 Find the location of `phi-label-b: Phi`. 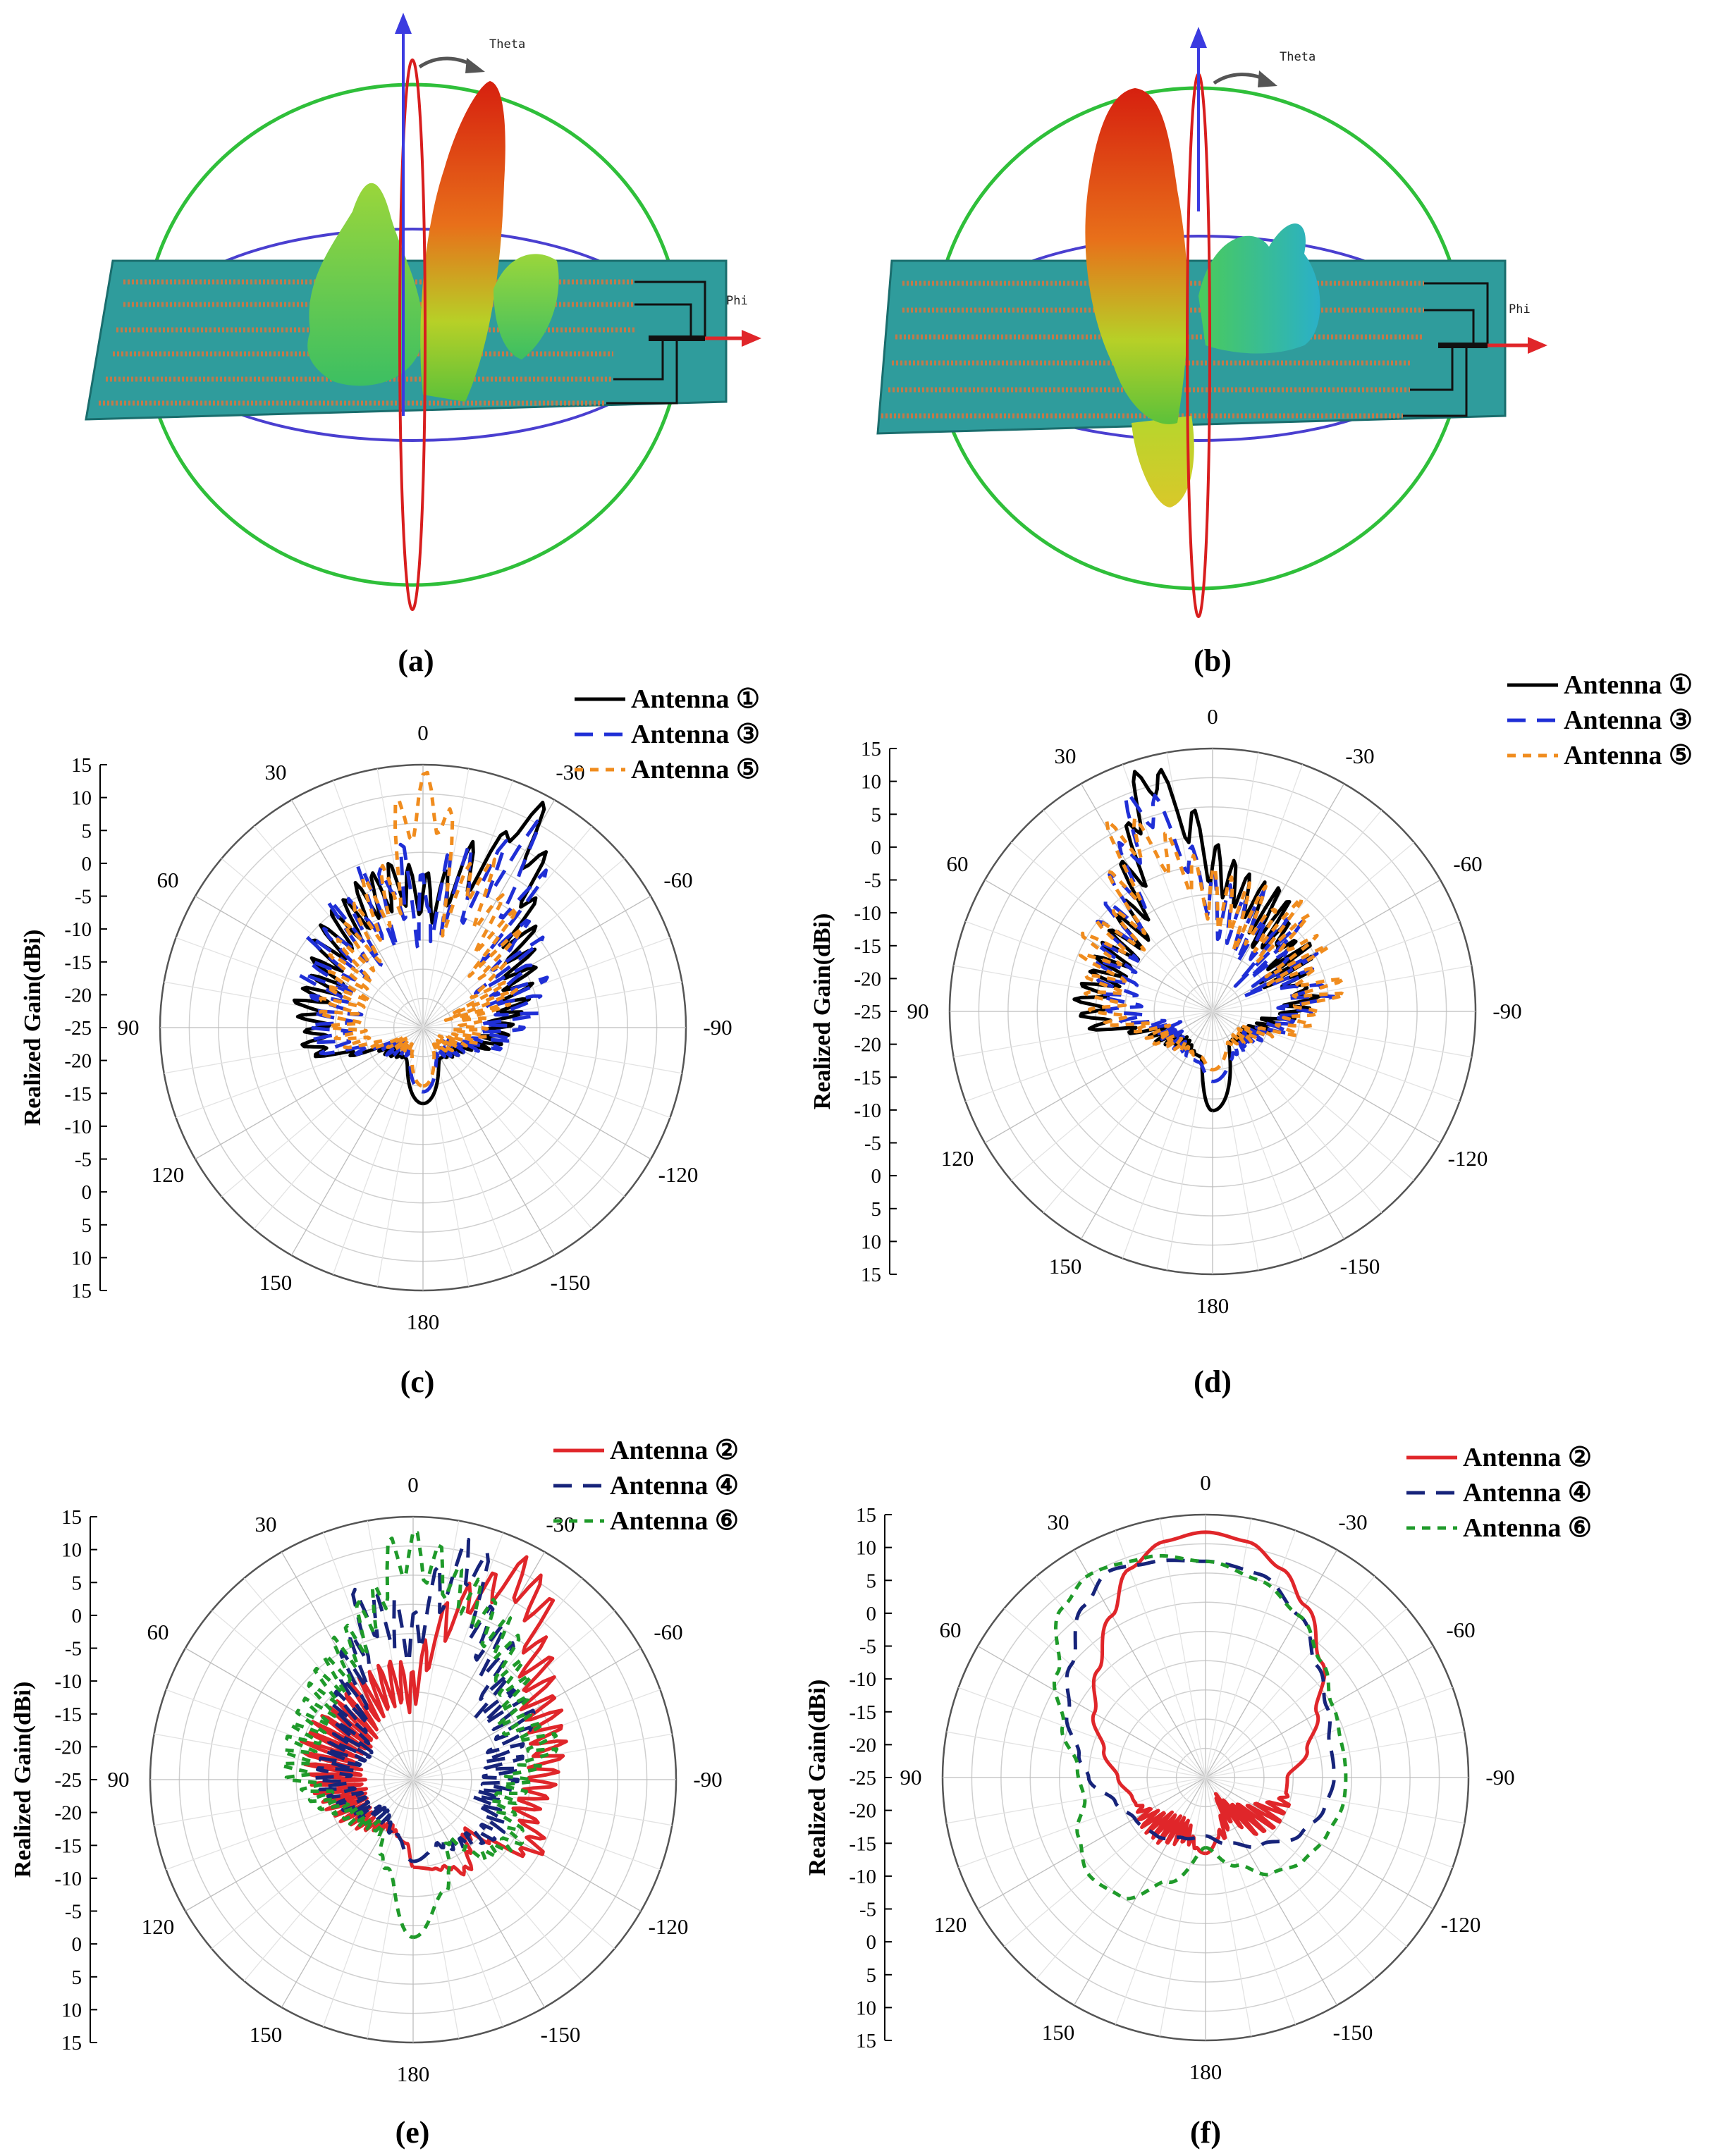

phi-label-b: Phi is located at coordinates (1520, 309).